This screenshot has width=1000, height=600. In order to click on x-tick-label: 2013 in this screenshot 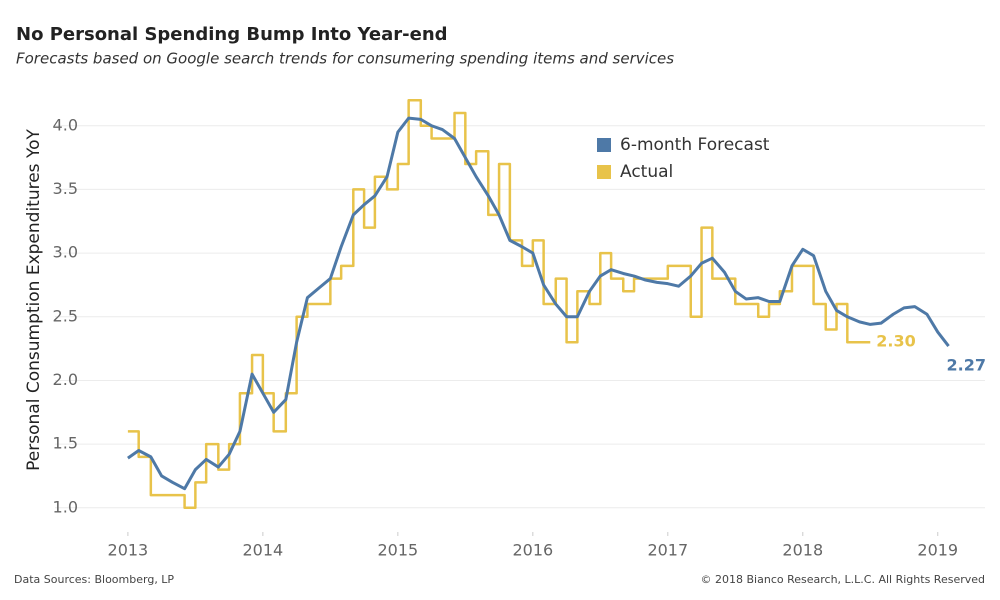, I will do `click(128, 550)`.